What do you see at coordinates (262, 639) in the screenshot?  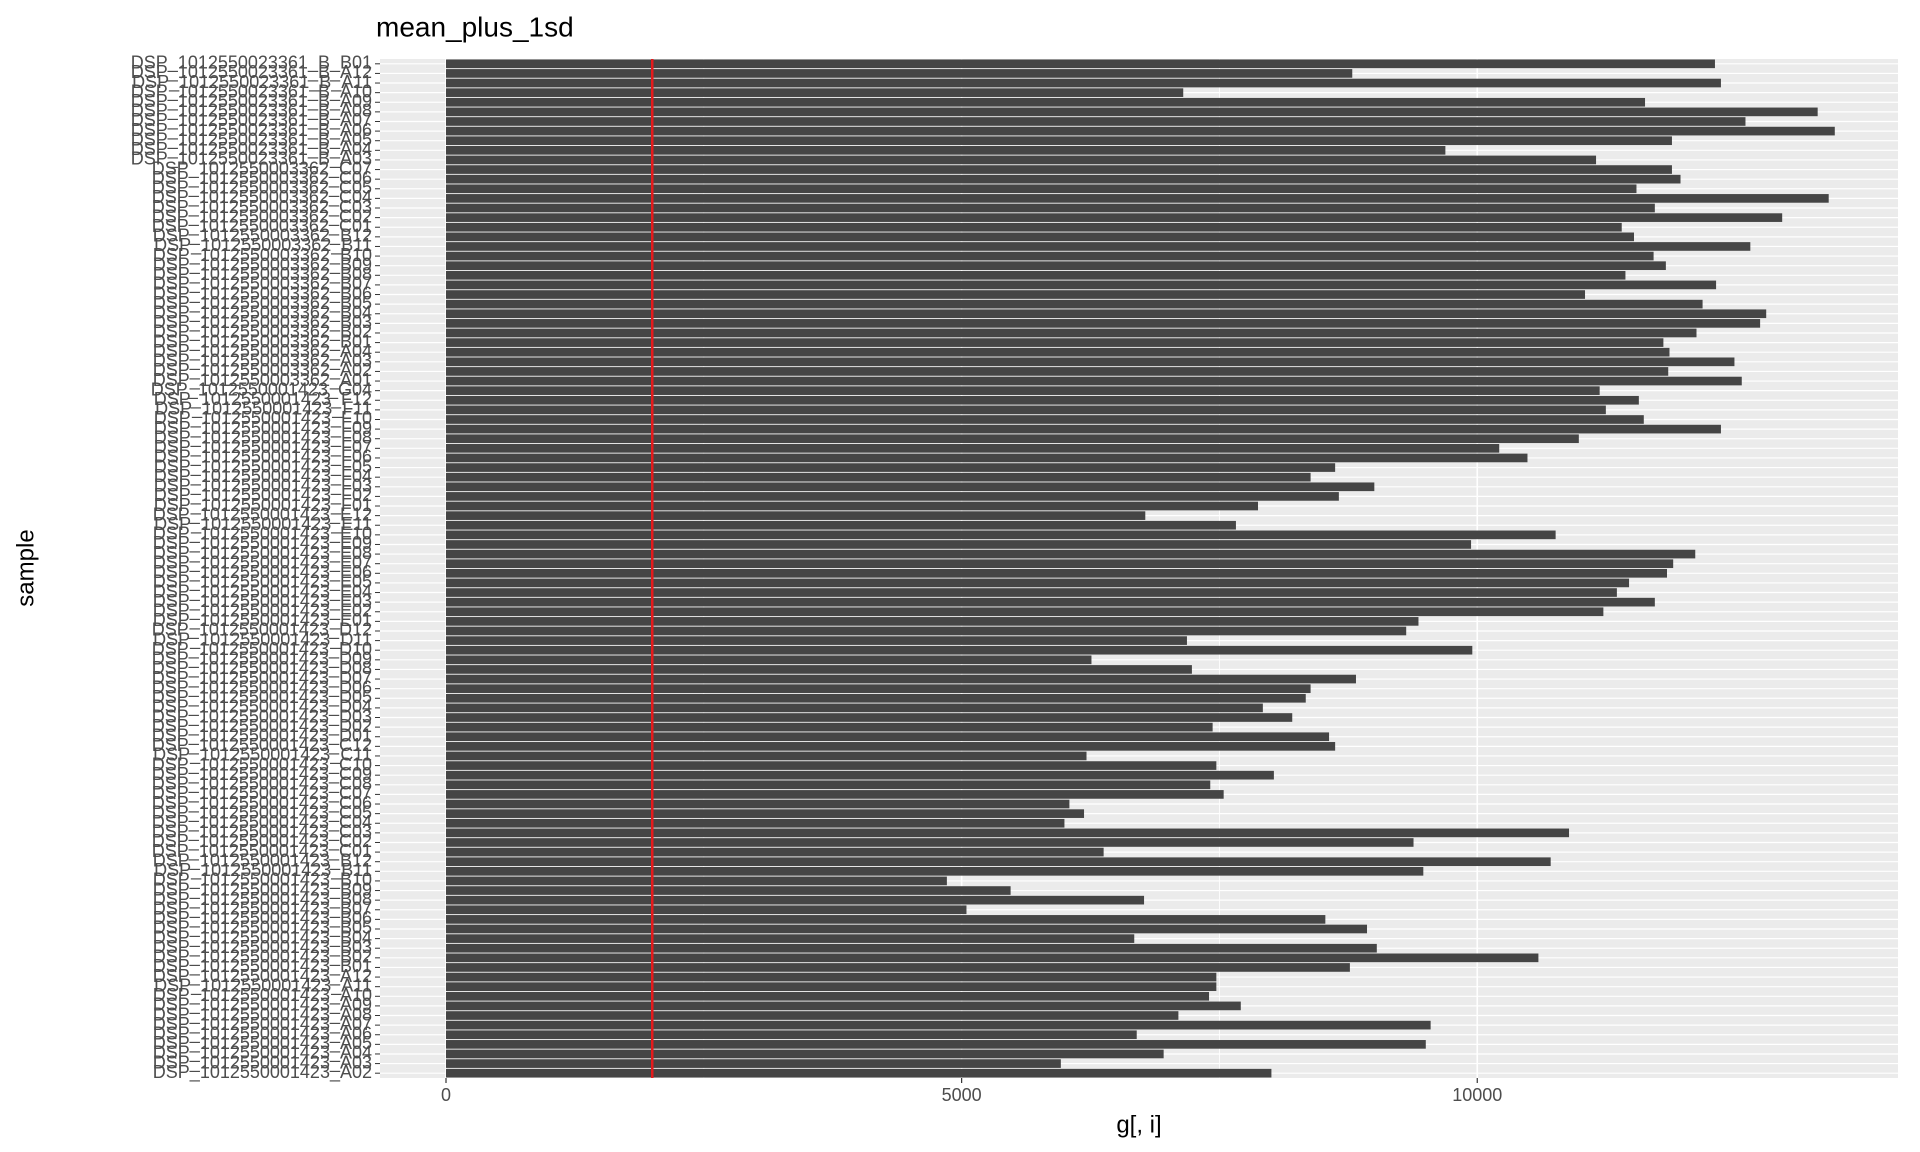 I see `y-tick-label: DSP_1012550001423_D11` at bounding box center [262, 639].